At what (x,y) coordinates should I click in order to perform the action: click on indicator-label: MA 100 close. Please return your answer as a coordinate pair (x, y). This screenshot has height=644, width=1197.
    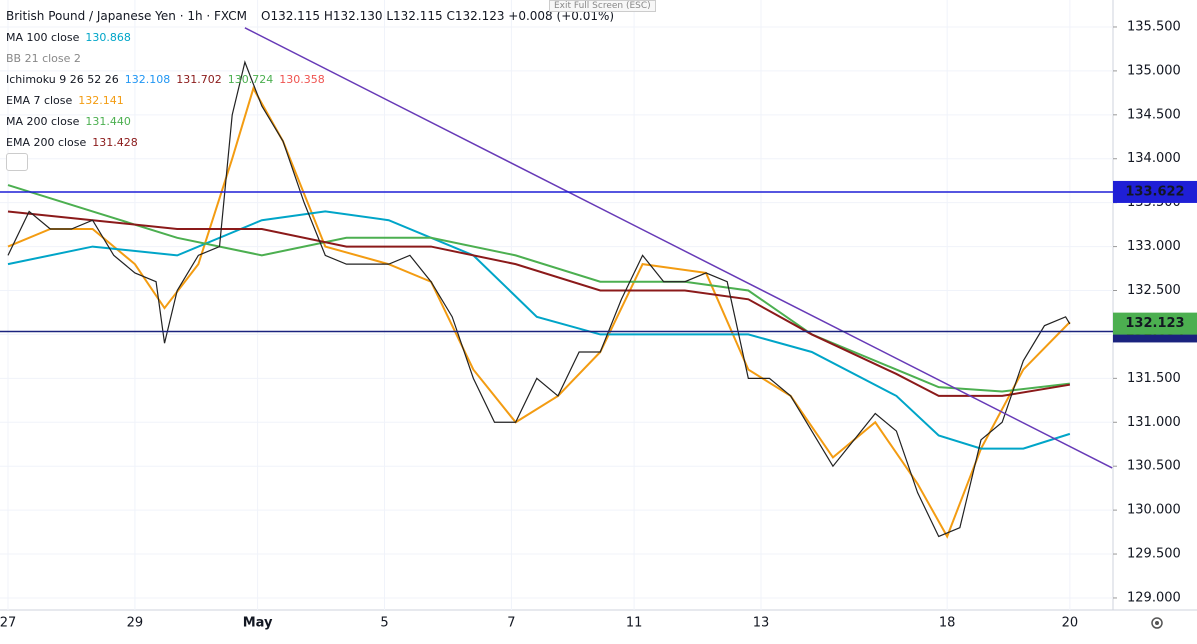
    Looking at the image, I should click on (43, 37).